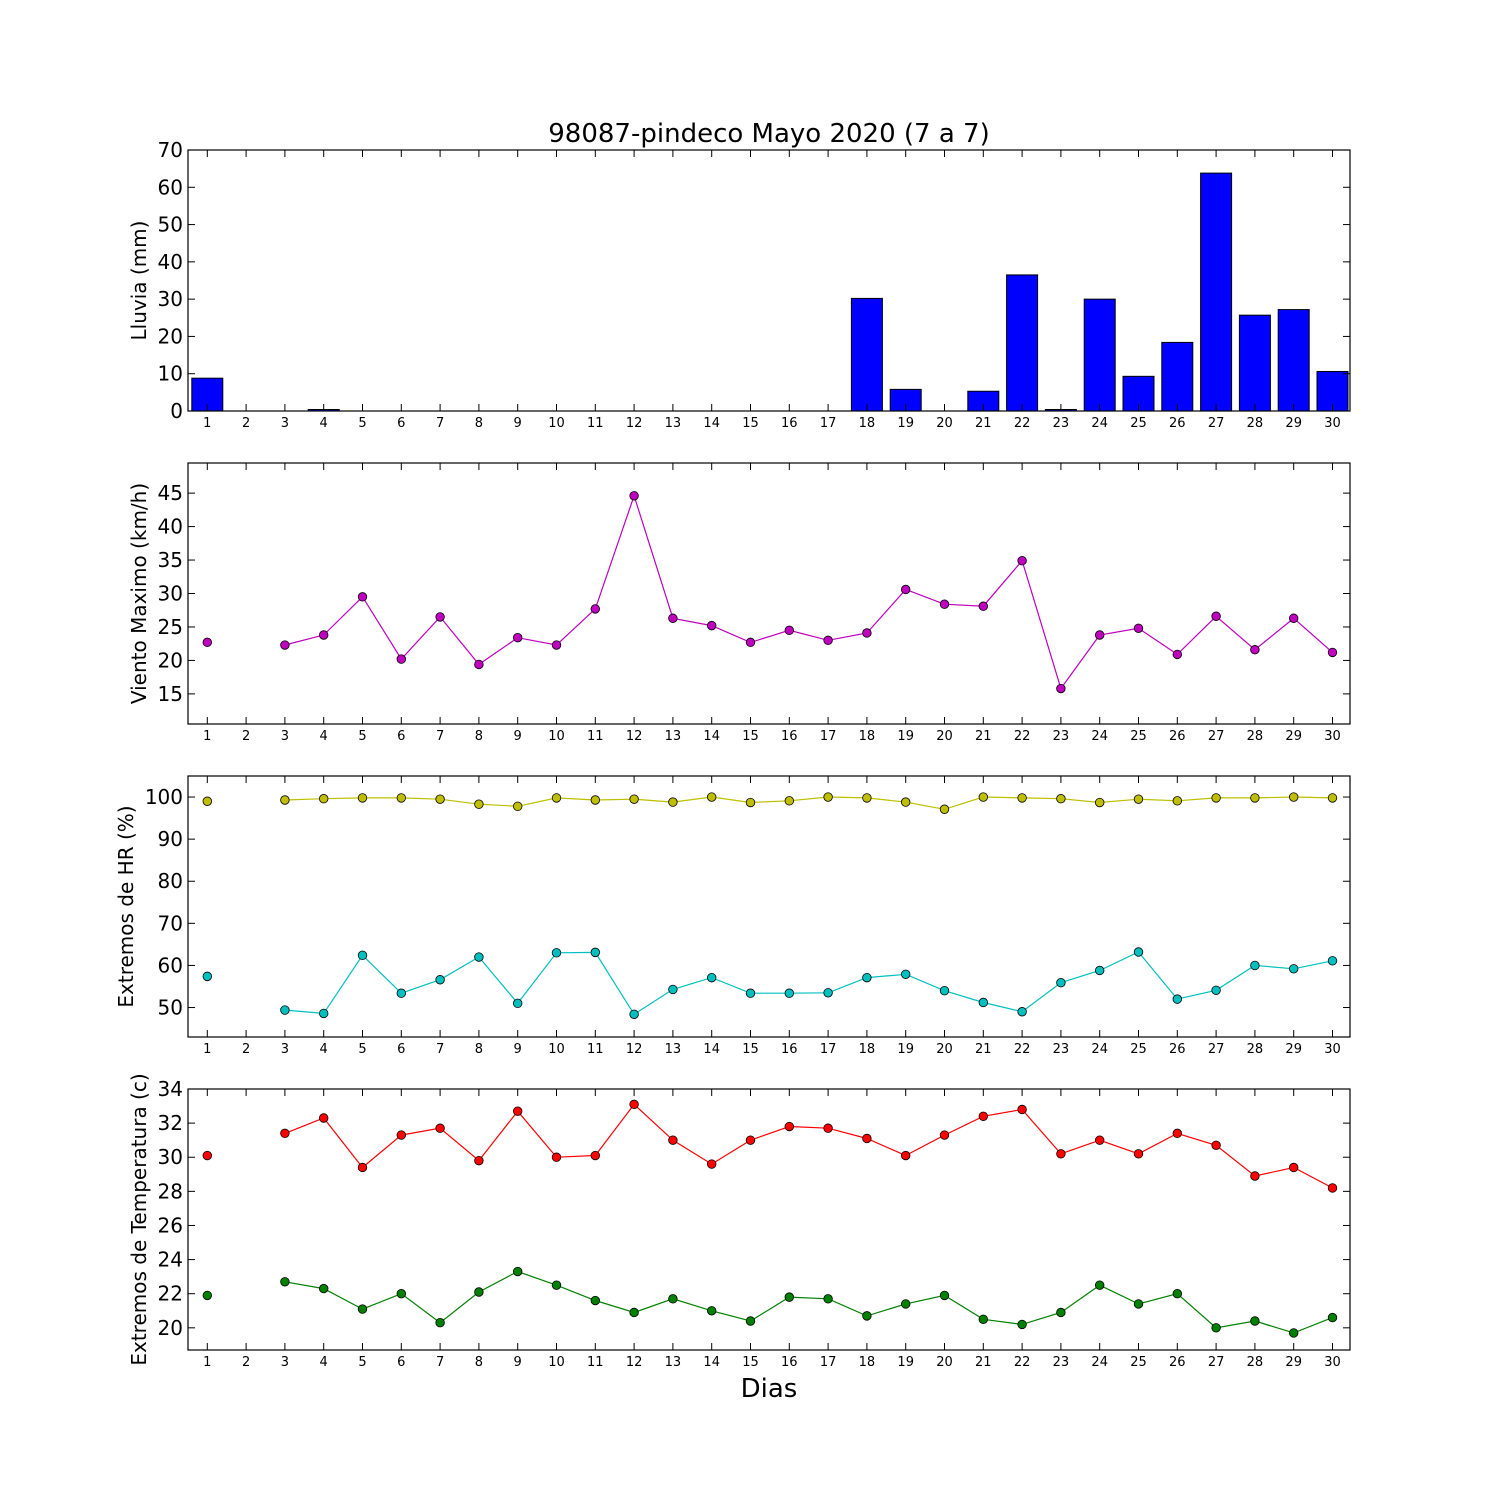  Describe the element at coordinates (170, 336) in the screenshot. I see `y-tick-label-rain-20: 20` at that location.